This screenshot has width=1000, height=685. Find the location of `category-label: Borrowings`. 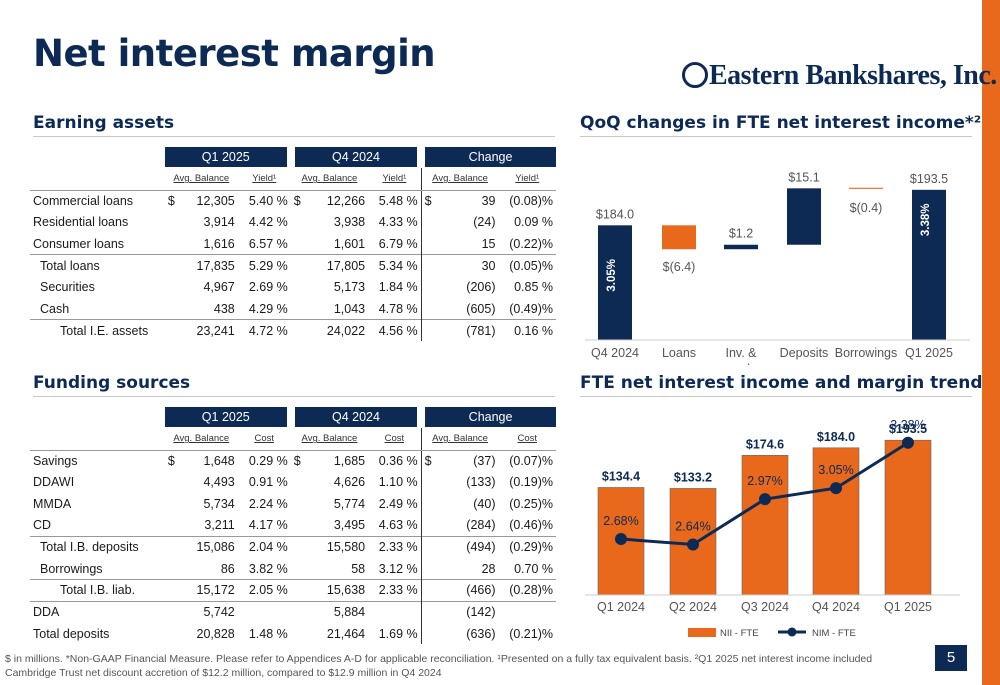

category-label: Borrowings is located at coordinates (866, 353).